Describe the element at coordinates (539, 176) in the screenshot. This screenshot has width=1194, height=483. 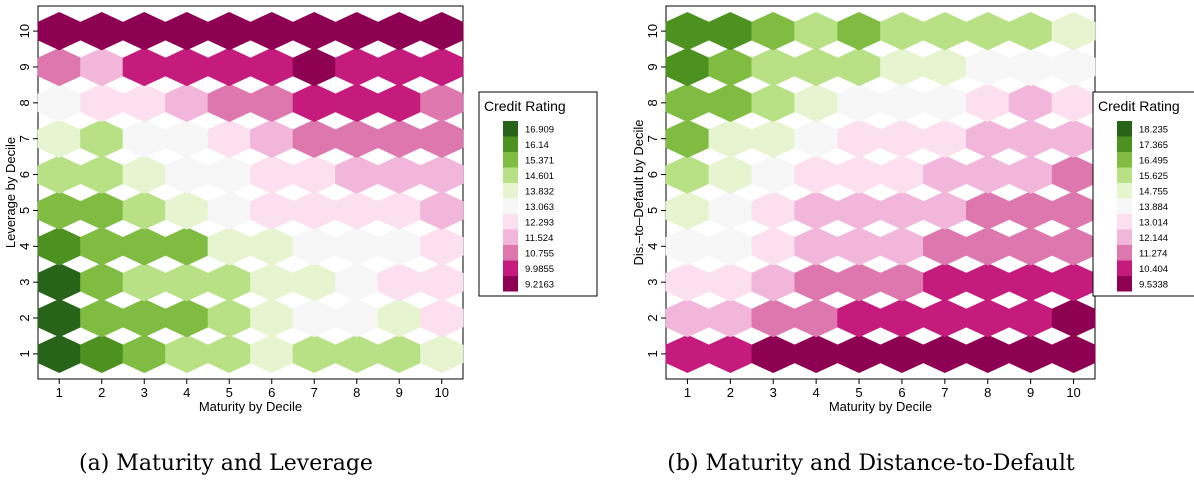
I see `legend-label: 14.601` at that location.